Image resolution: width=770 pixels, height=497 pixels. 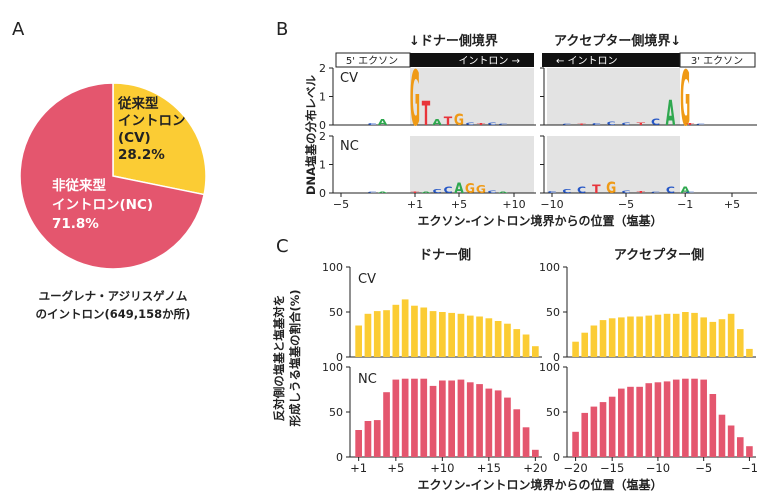 What do you see at coordinates (282, 29) in the screenshot?
I see `panel-label-b: B` at bounding box center [282, 29].